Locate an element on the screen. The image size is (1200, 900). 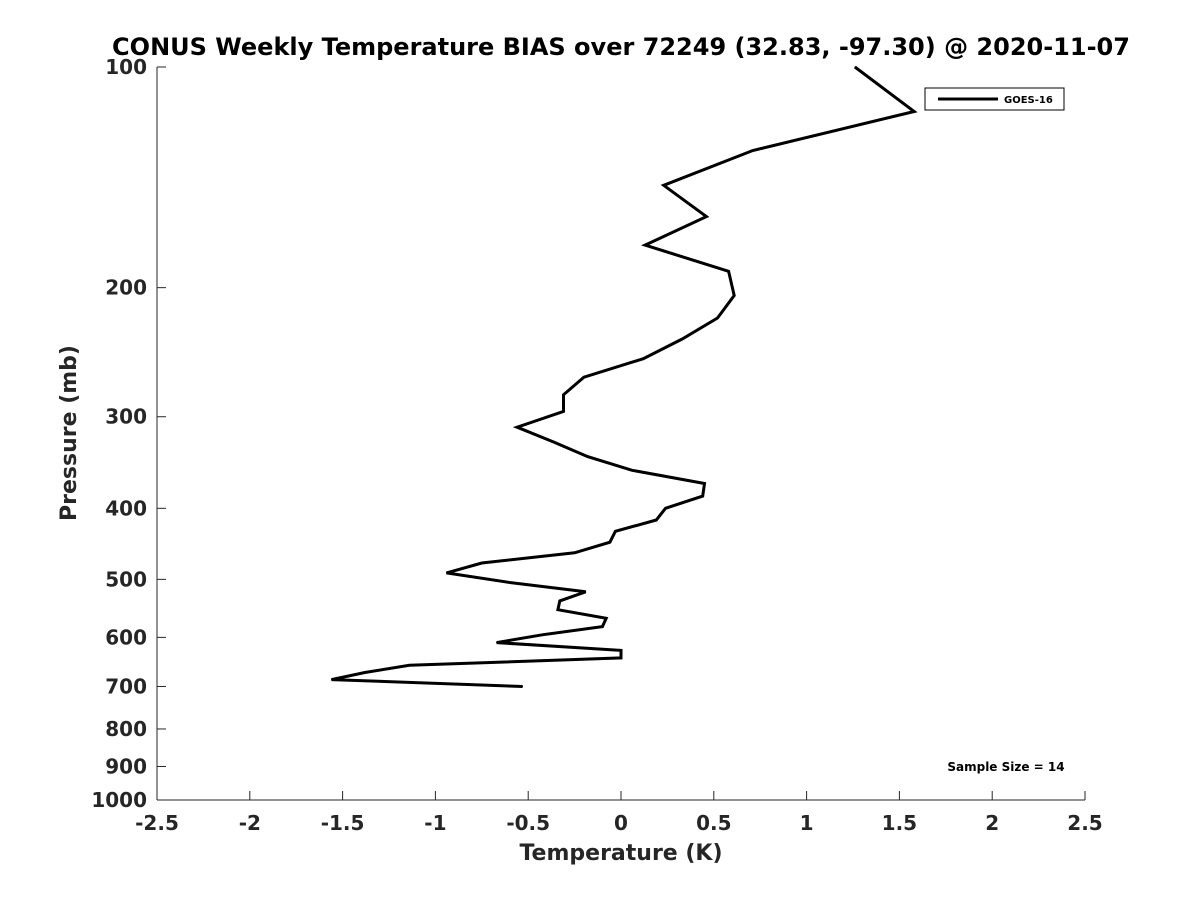
legend: GOES-16 is located at coordinates (994, 99).